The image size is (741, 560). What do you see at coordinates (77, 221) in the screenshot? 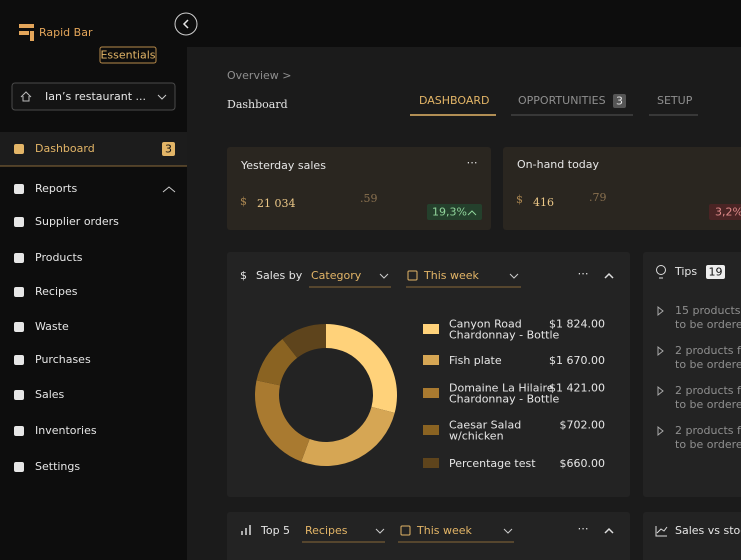
I see `nav-item: Supplier orders` at bounding box center [77, 221].